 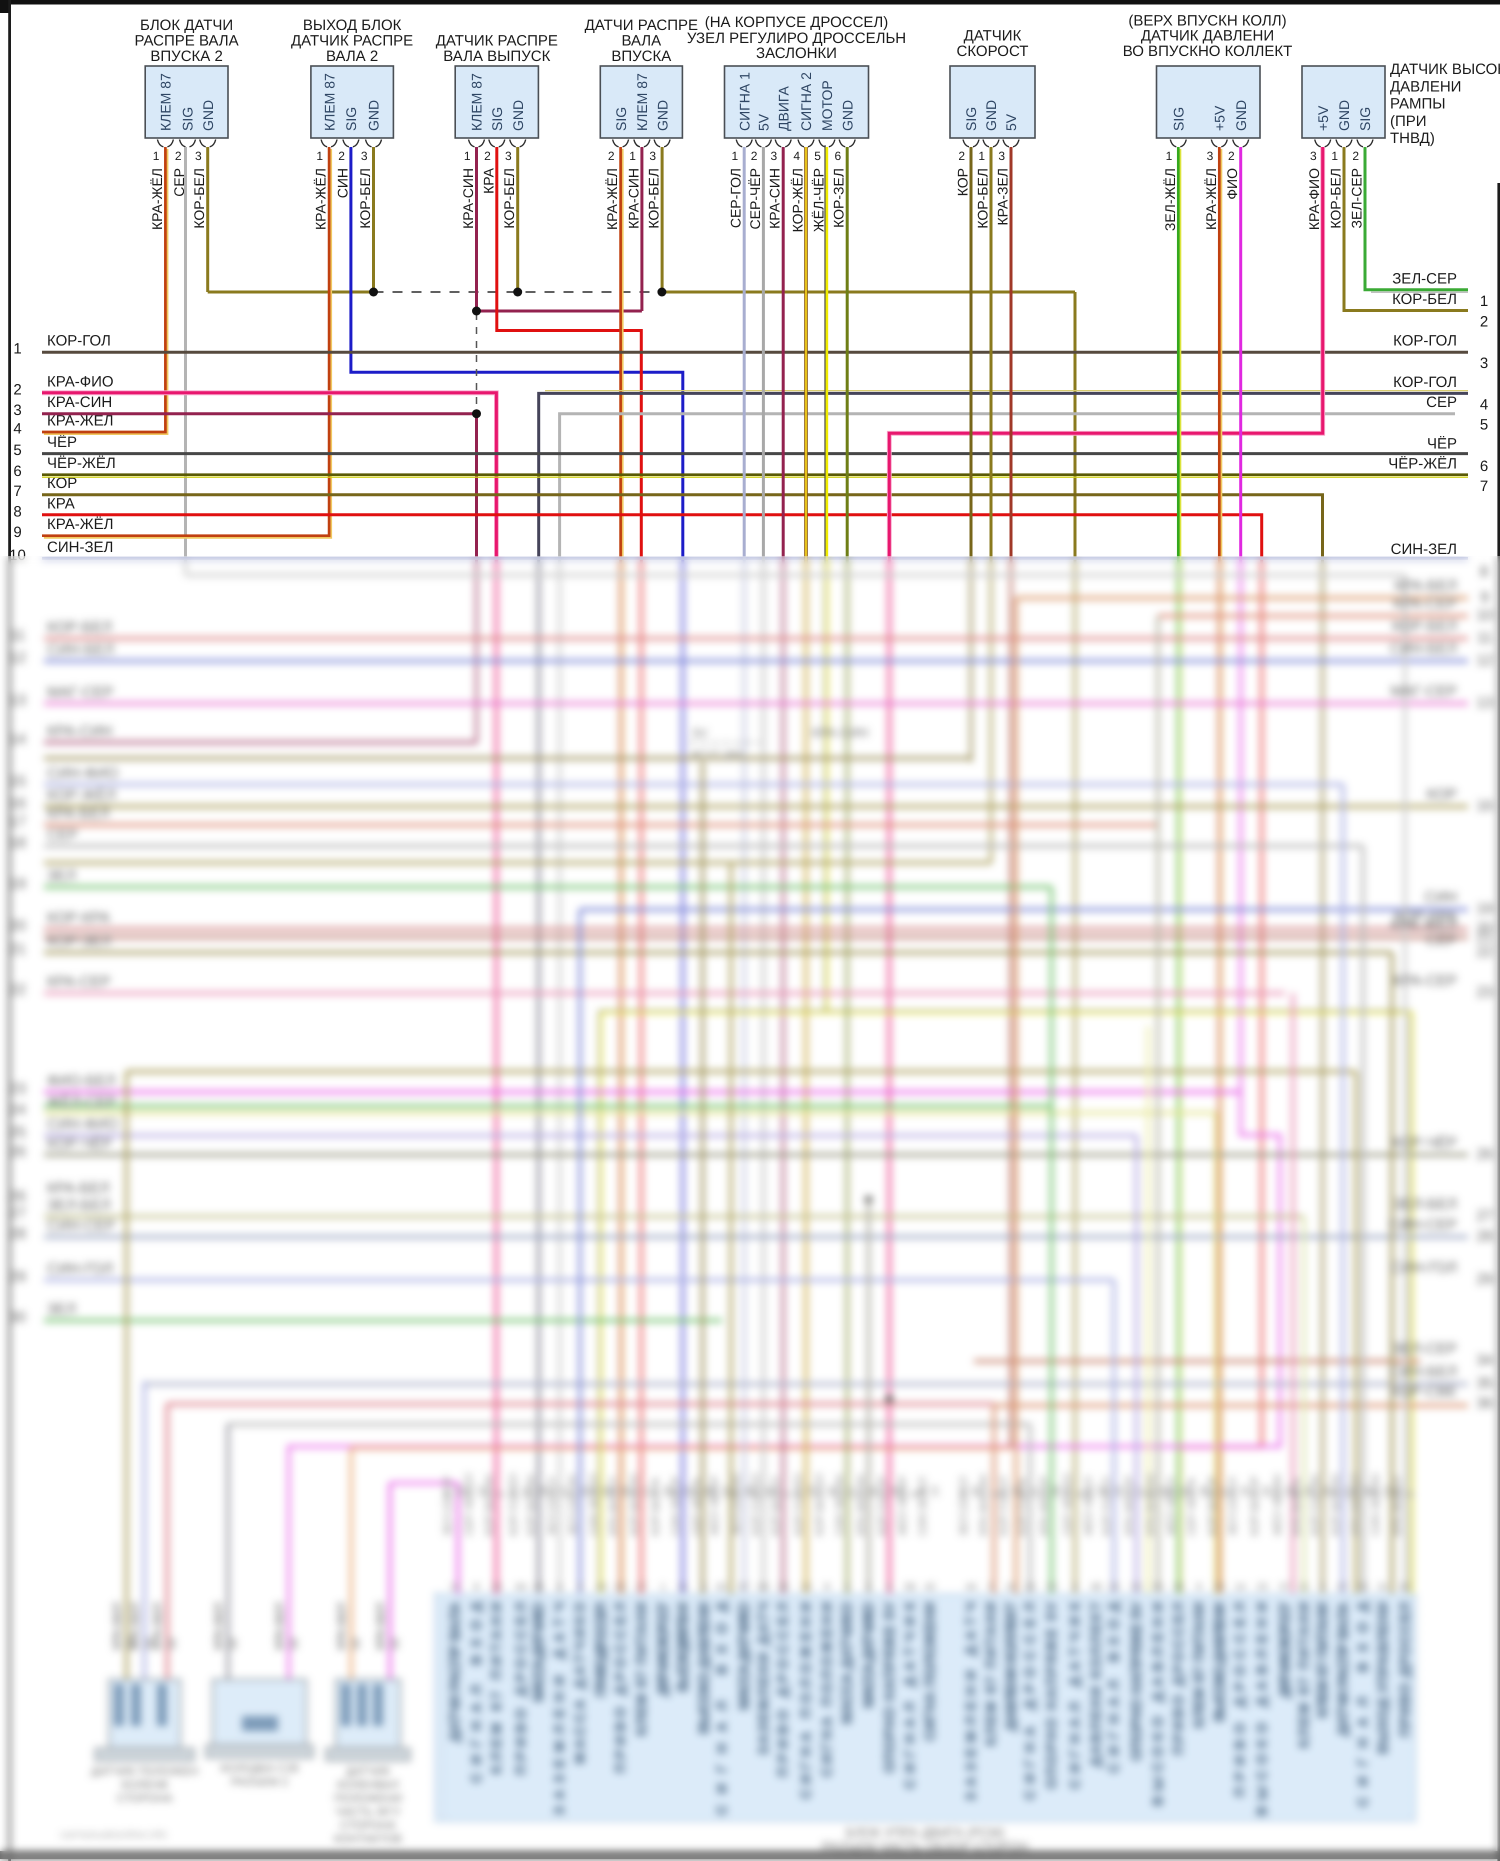 What do you see at coordinates (187, 41) in the screenshot?
I see `svg-text: РАСПРЕ ВАЛА` at bounding box center [187, 41].